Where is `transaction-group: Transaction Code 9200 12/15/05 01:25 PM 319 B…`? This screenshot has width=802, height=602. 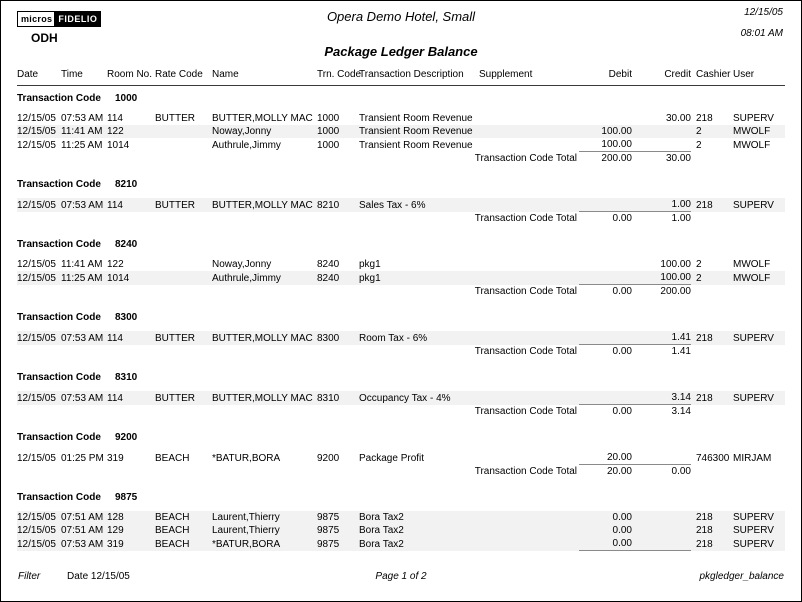
transaction-group: Transaction Code 9200 12/15/05 01:25 PM 319 B… is located at coordinates (401, 455).